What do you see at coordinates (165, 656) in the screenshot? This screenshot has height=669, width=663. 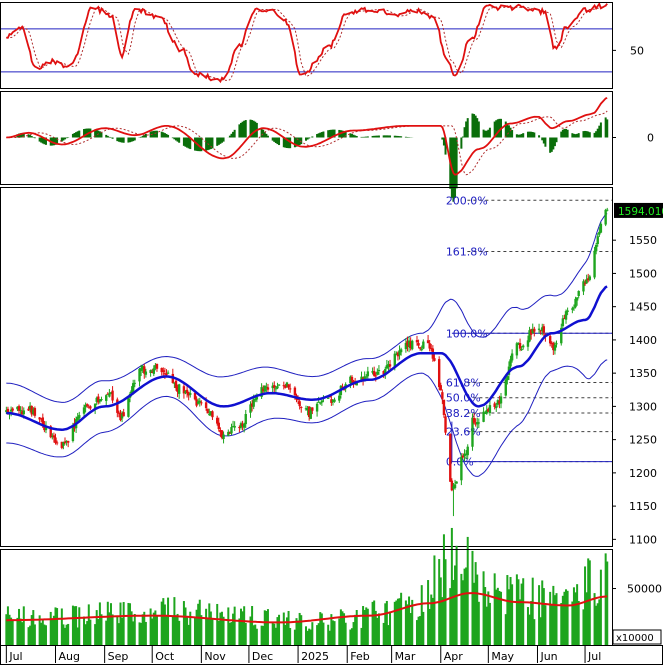 I see `x-tick-label: Oct` at bounding box center [165, 656].